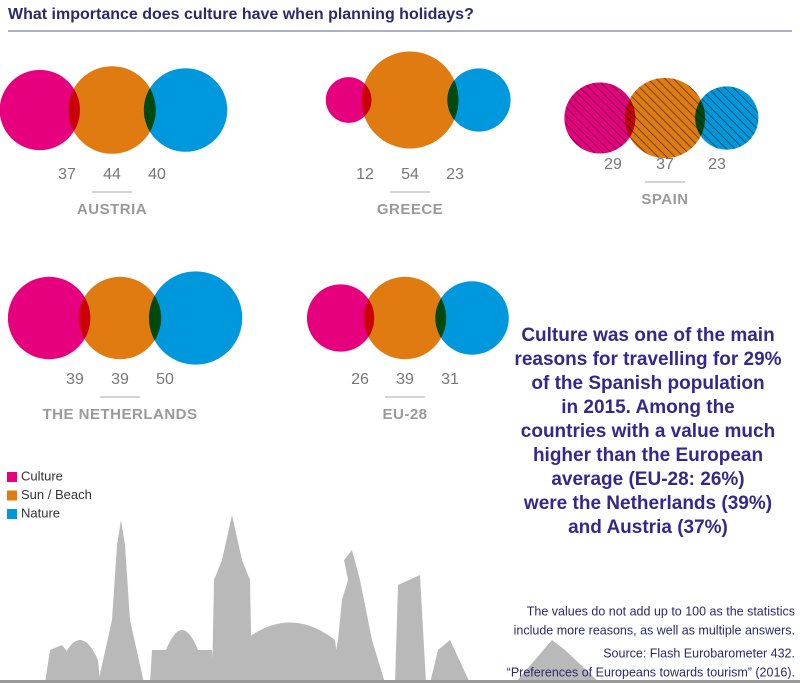  Describe the element at coordinates (647, 503) in the screenshot. I see `annotation: were the Netherlands (39%)` at that location.